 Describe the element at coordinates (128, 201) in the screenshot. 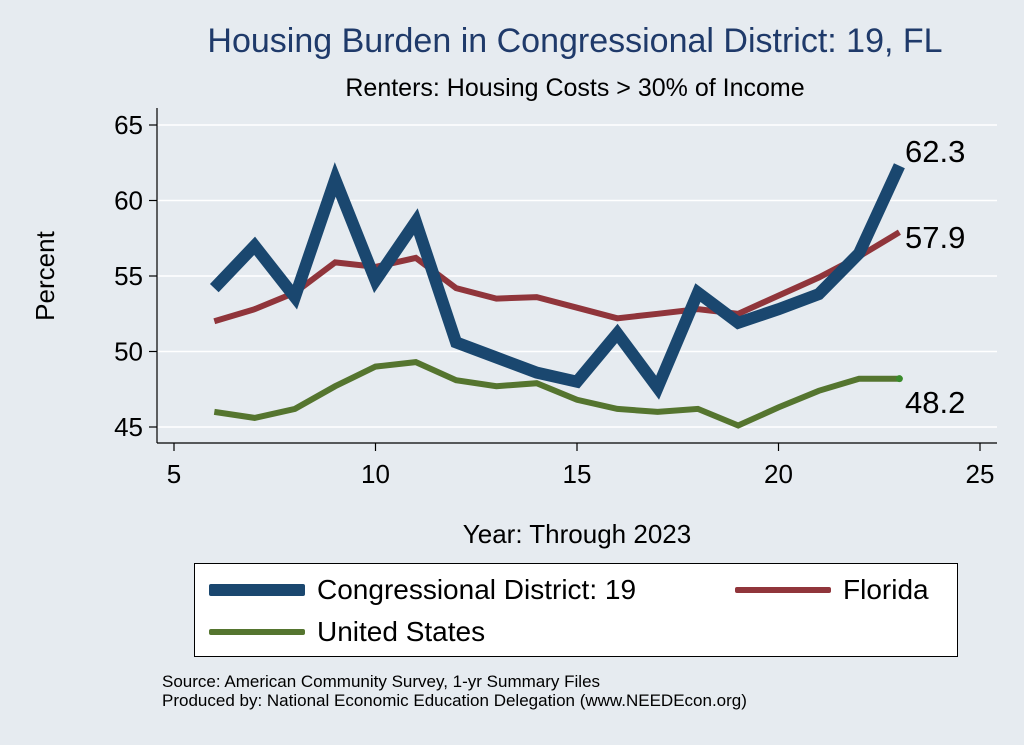

I see `y-tick-label: 60` at that location.